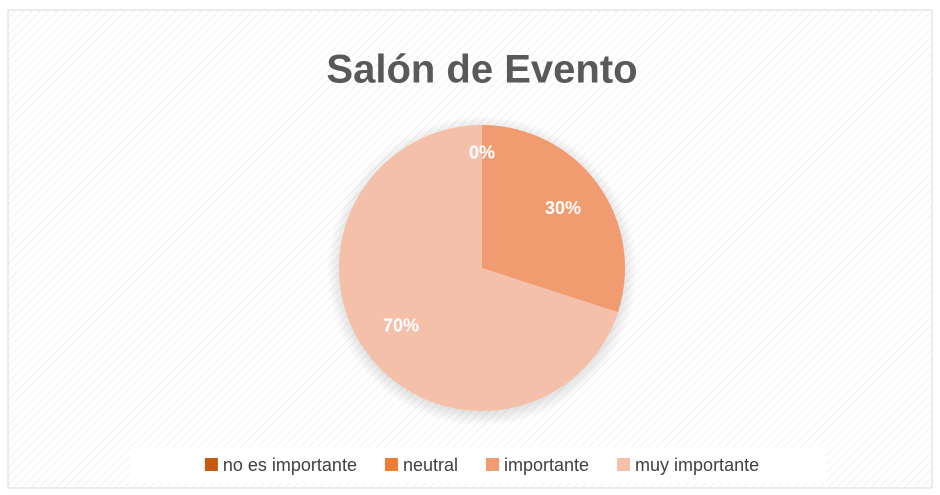 The width and height of the screenshot is (940, 495). I want to click on data-label: 30%, so click(563, 208).